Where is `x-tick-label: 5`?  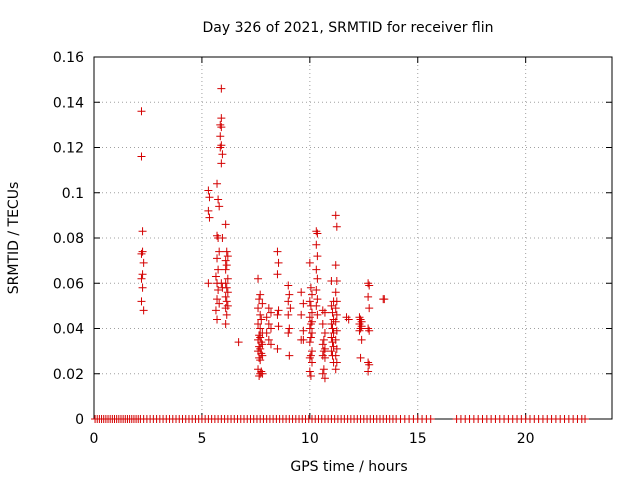 x-tick-label: 5 is located at coordinates (201, 439).